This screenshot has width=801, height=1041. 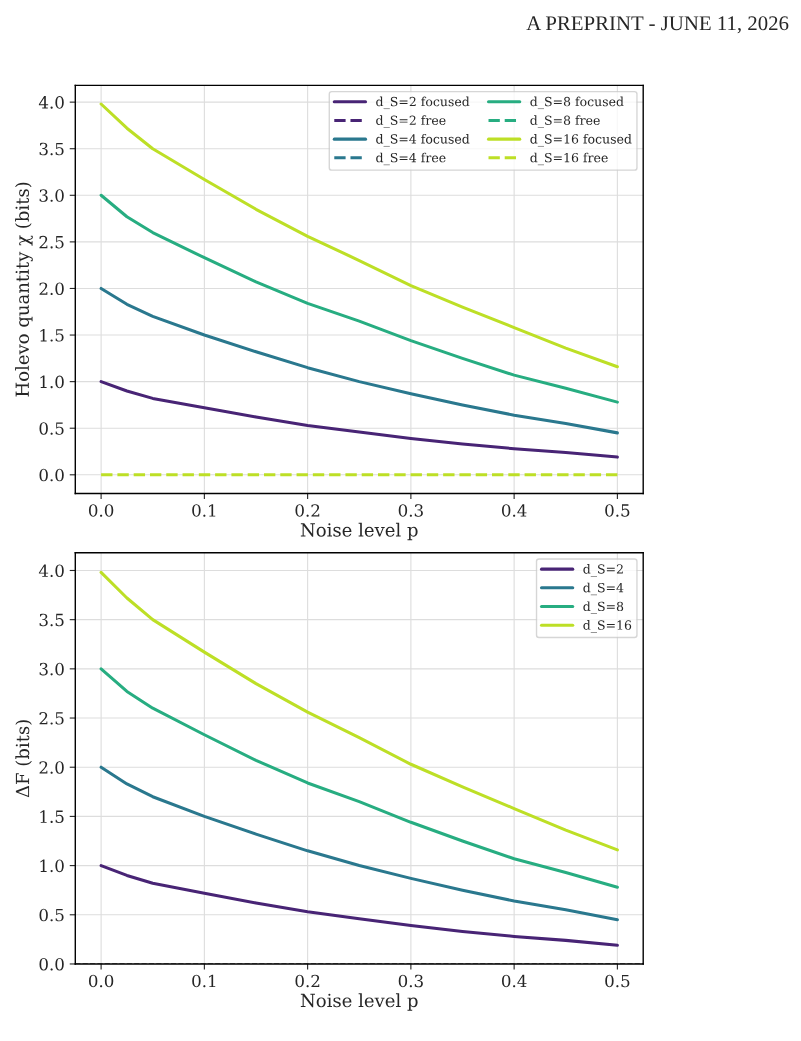 What do you see at coordinates (411, 121) in the screenshot?
I see `legend-label: d_S=2 free` at bounding box center [411, 121].